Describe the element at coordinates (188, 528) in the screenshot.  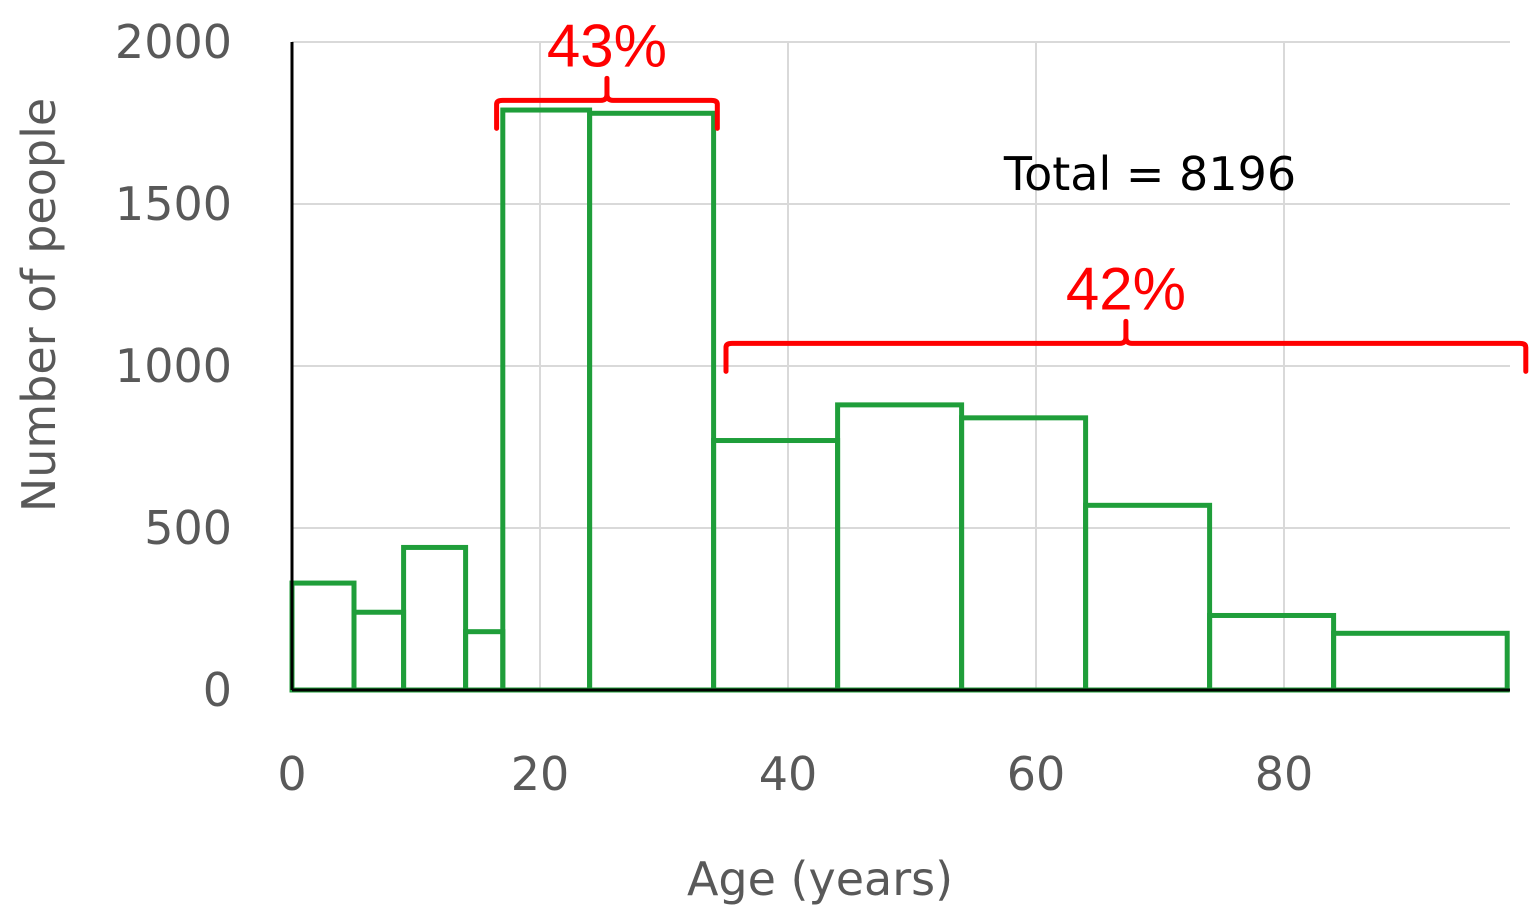
I see `y-tick-label: 500` at that location.